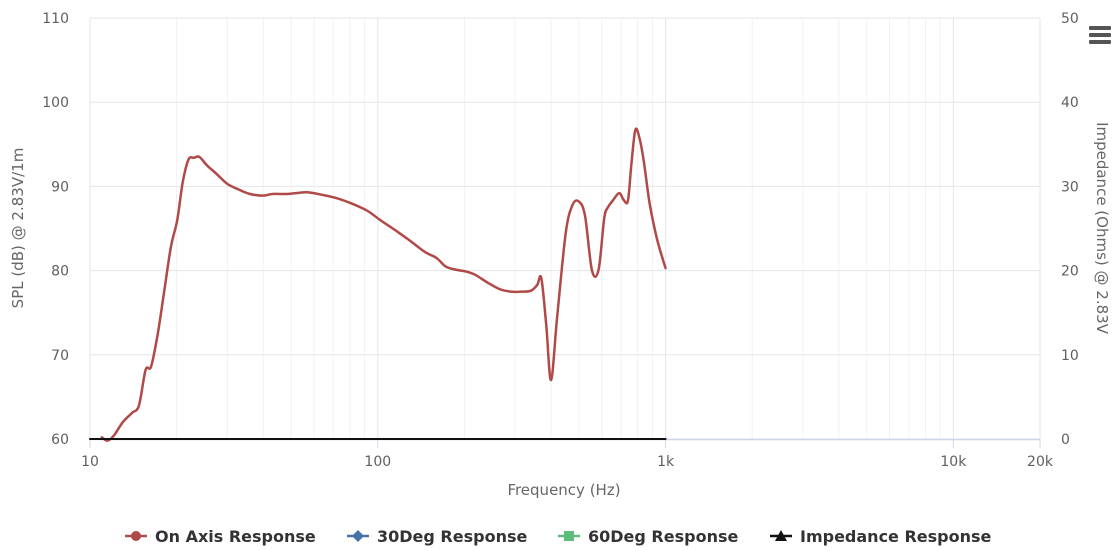 The width and height of the screenshot is (1116, 551). I want to click on y2-tick-label: 50, so click(1070, 19).